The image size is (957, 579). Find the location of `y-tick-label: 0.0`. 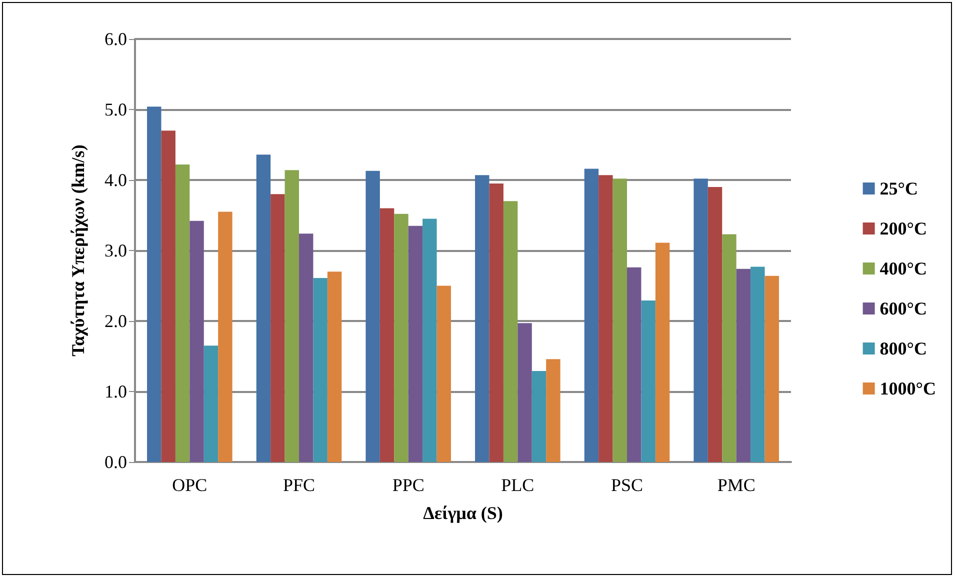

y-tick-label: 0.0 is located at coordinates (115, 462).